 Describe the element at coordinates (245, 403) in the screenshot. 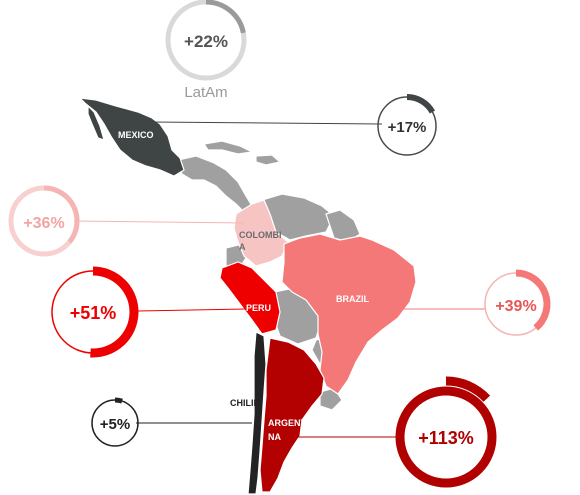

I see `chile-label: CHILIE` at that location.